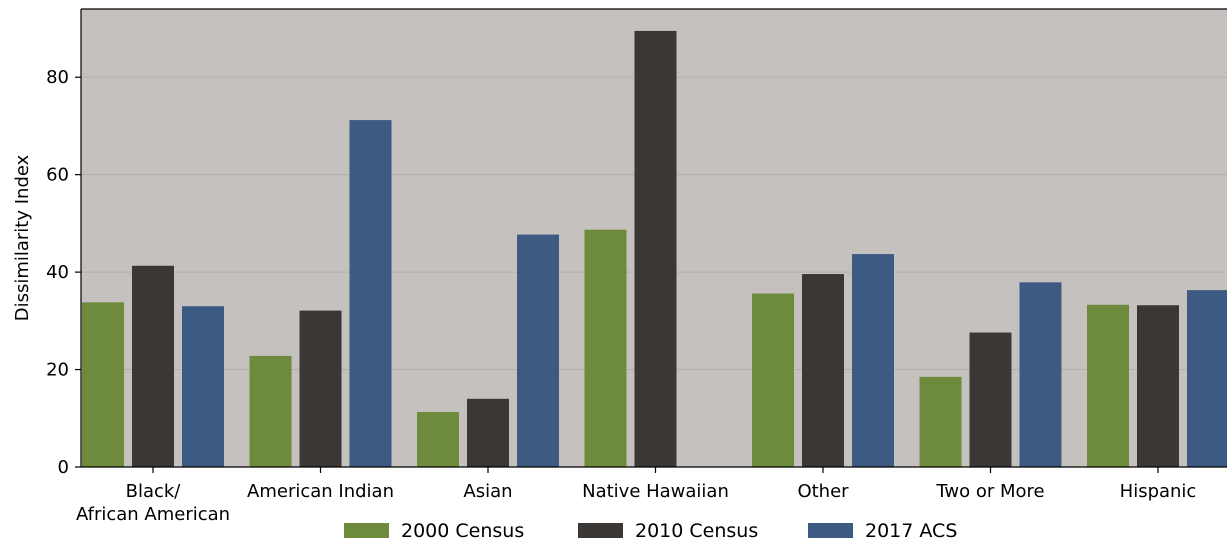 The image size is (1227, 543). I want to click on x-tick-label: Black/, so click(154, 491).